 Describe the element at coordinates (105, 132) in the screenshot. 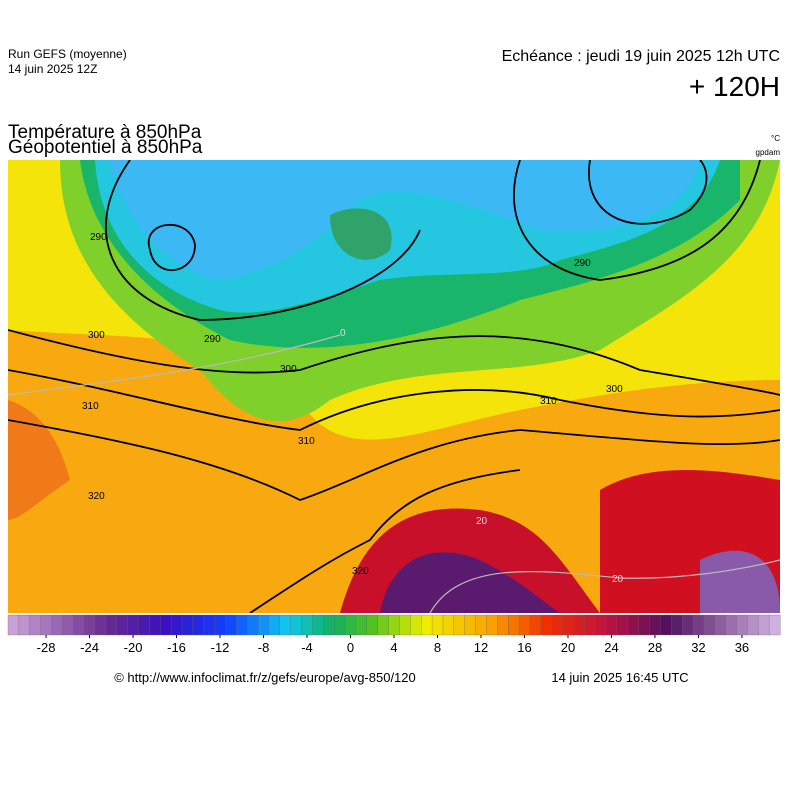

I see `title: Température à 850hPa` at that location.